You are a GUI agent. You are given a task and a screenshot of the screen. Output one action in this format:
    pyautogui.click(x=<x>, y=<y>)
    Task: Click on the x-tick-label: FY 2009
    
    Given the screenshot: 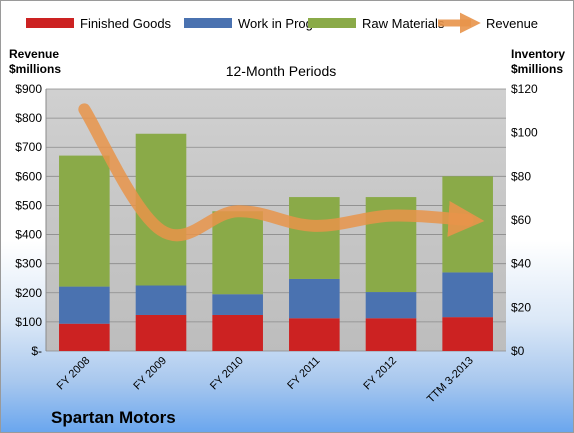 What is the action you would take?
    pyautogui.click(x=150, y=374)
    